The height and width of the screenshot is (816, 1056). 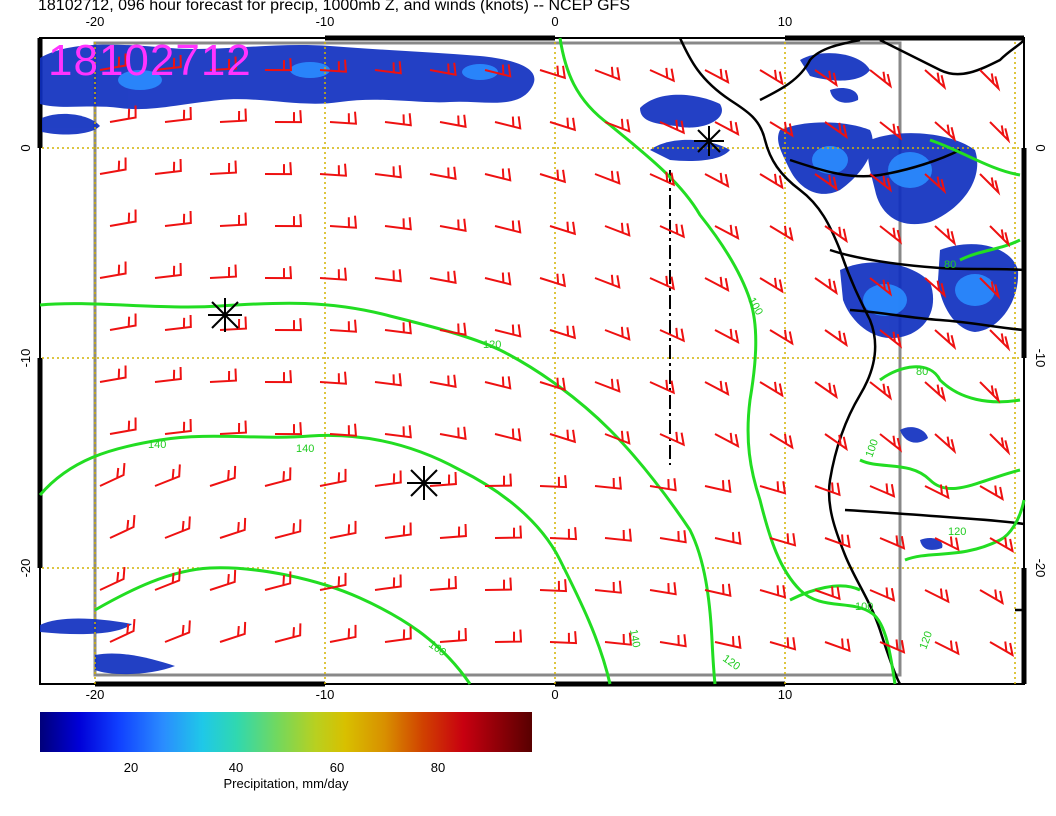 What do you see at coordinates (864, 607) in the screenshot?
I see `svg-text: 100` at bounding box center [864, 607].